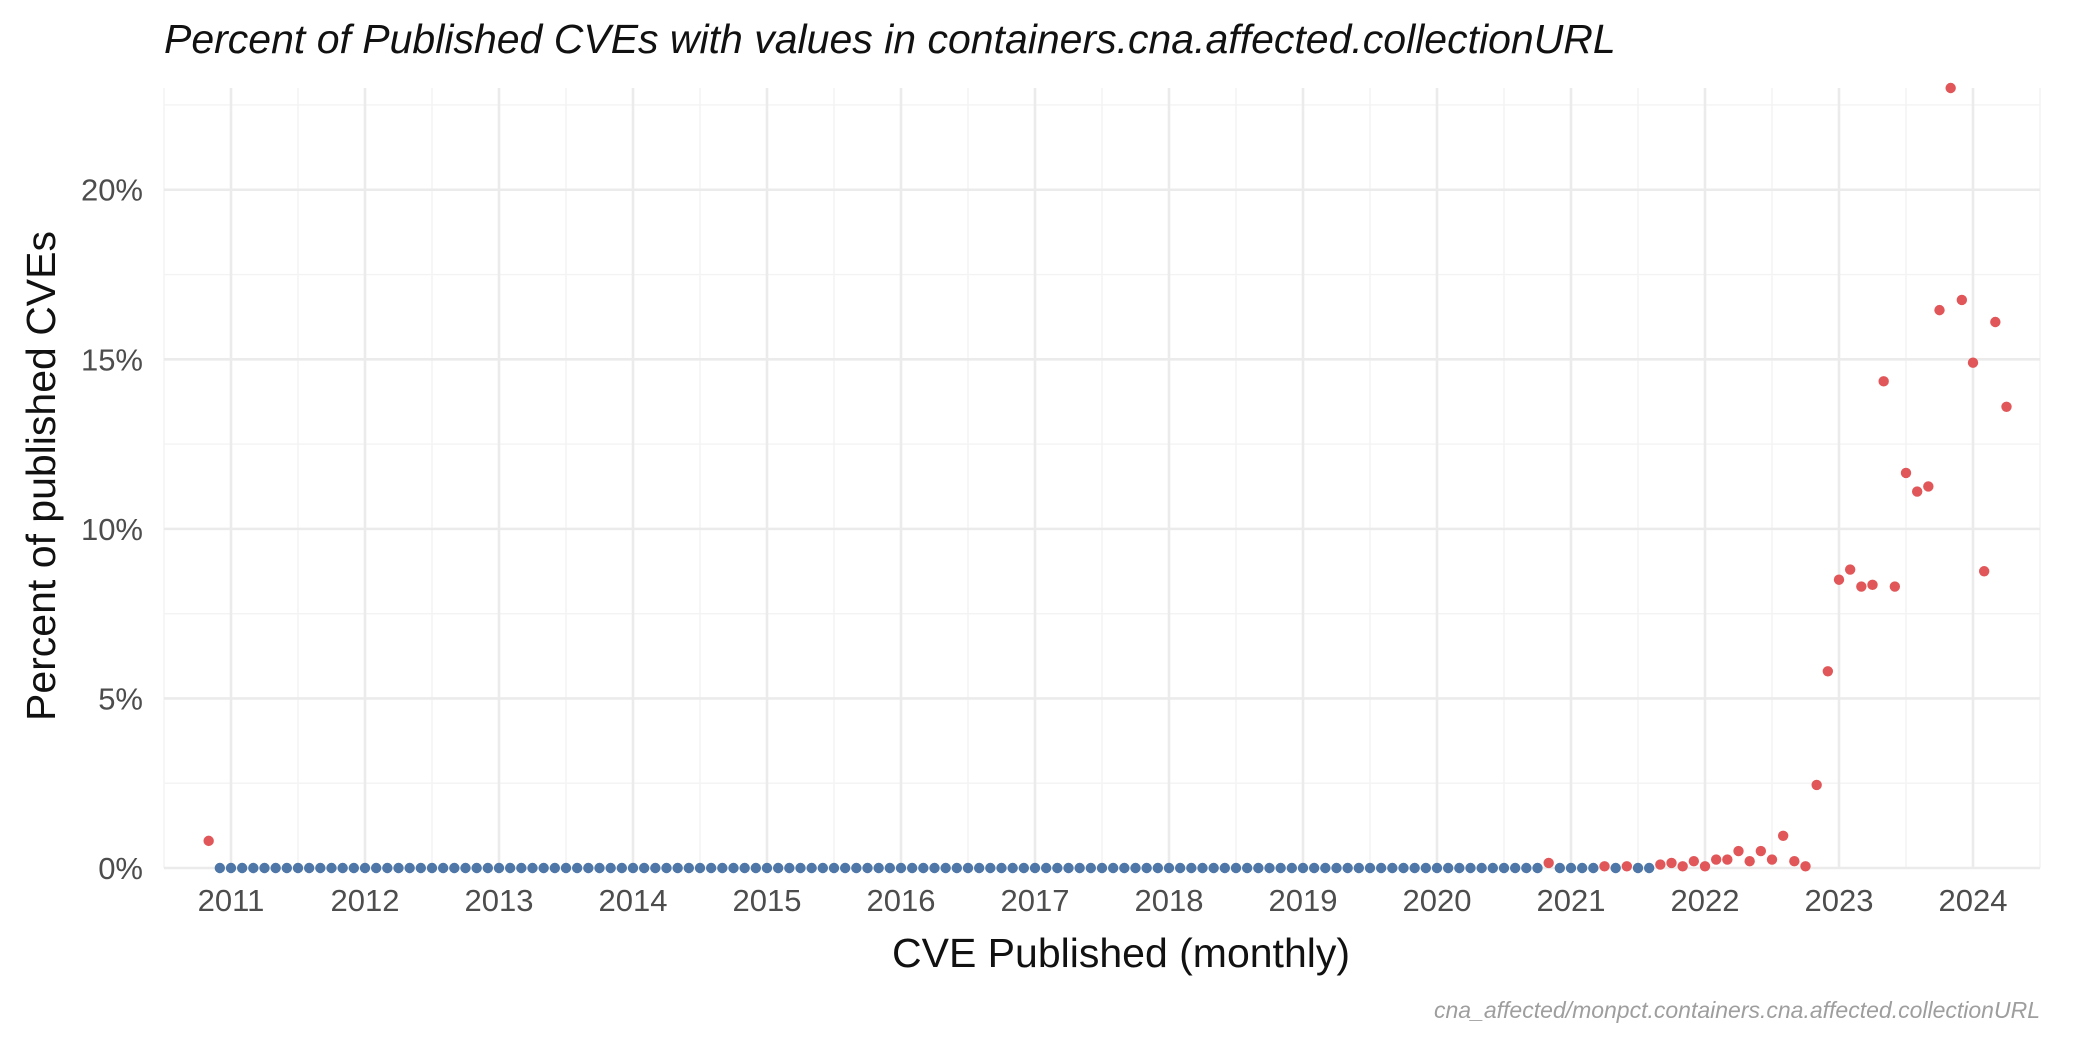 The width and height of the screenshot is (2100, 1050). I want to click on y-axis-title: Percent of published CVEs, so click(41, 476).